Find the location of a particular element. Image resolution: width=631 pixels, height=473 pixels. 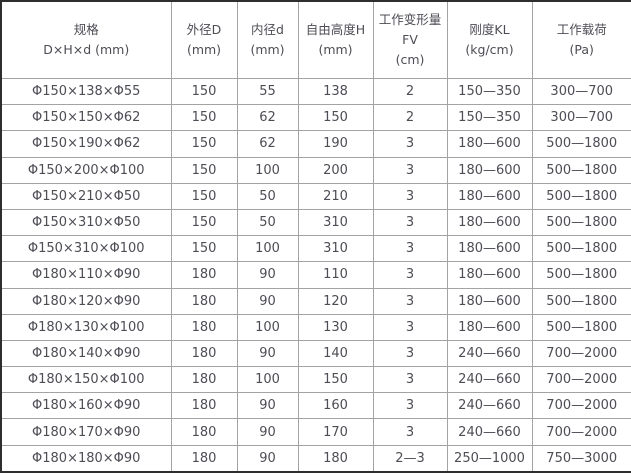

cell-free-height: 138 is located at coordinates (335, 91).